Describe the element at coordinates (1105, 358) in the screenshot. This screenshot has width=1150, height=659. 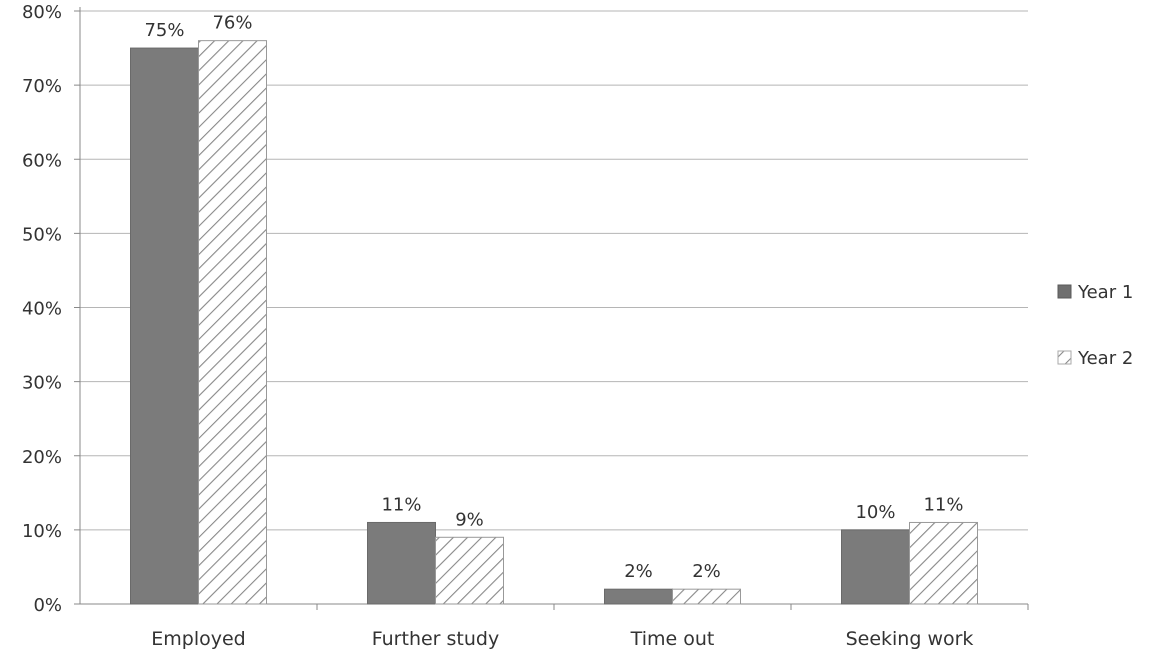
I see `legend-label: Year 2` at that location.